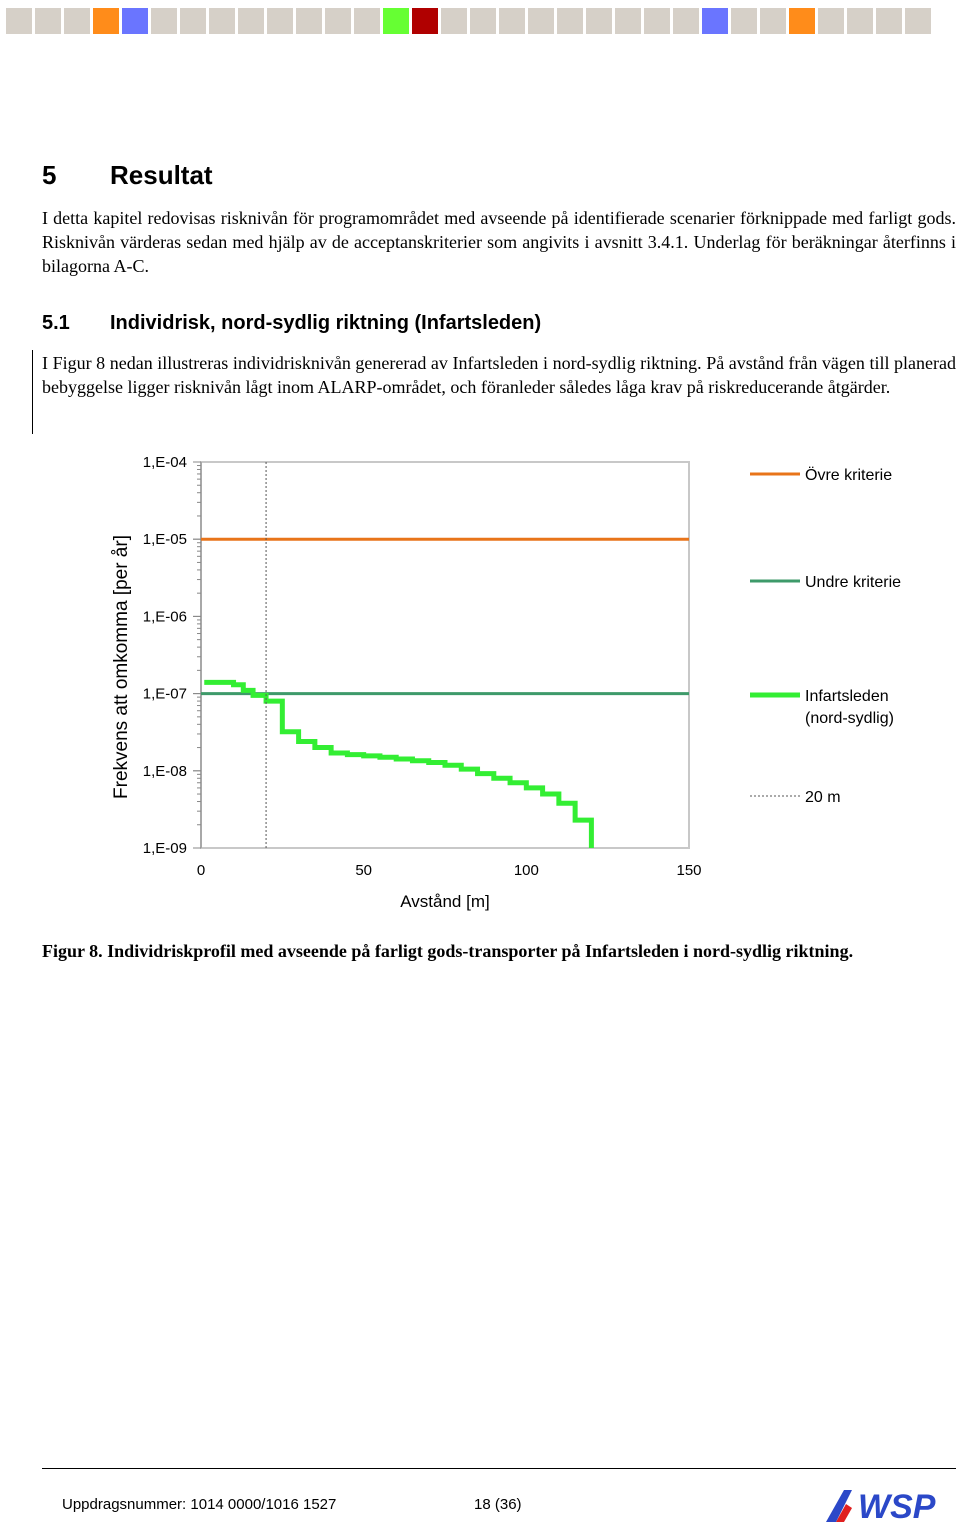  Describe the element at coordinates (848, 475) in the screenshot. I see `legend-label: Övre kriterie` at that location.